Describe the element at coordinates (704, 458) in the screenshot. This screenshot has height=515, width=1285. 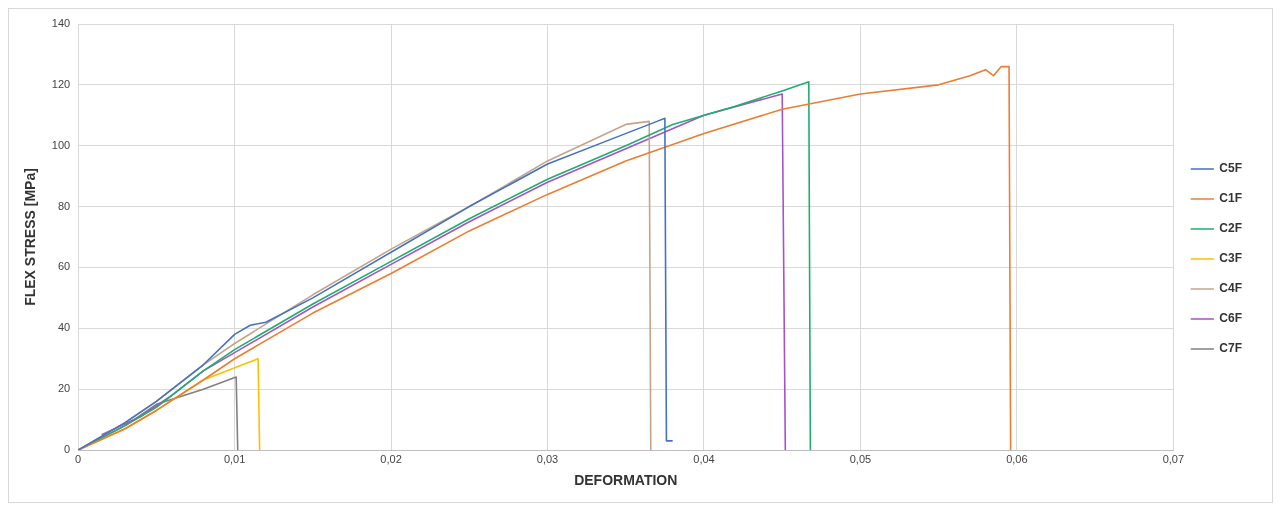
I see `x-tick-label: 0,04` at that location.